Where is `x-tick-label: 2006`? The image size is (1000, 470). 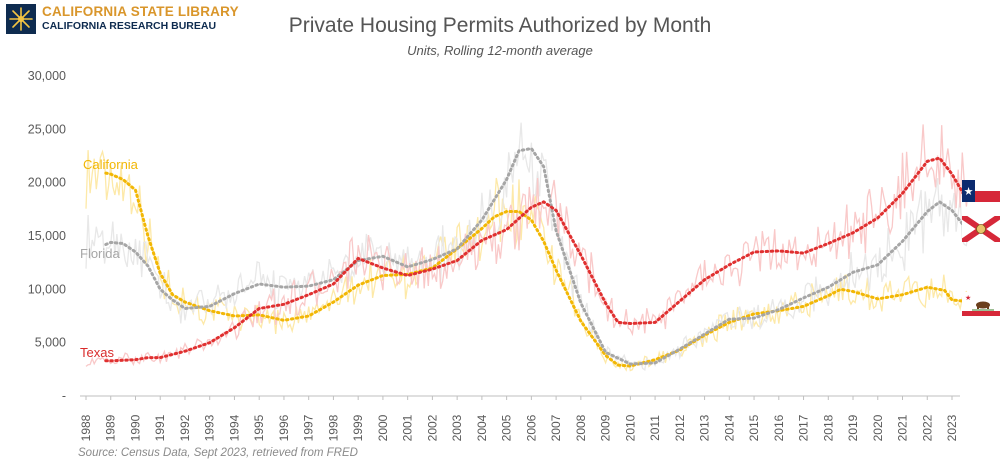
x-tick-label: 2006 is located at coordinates (531, 427).